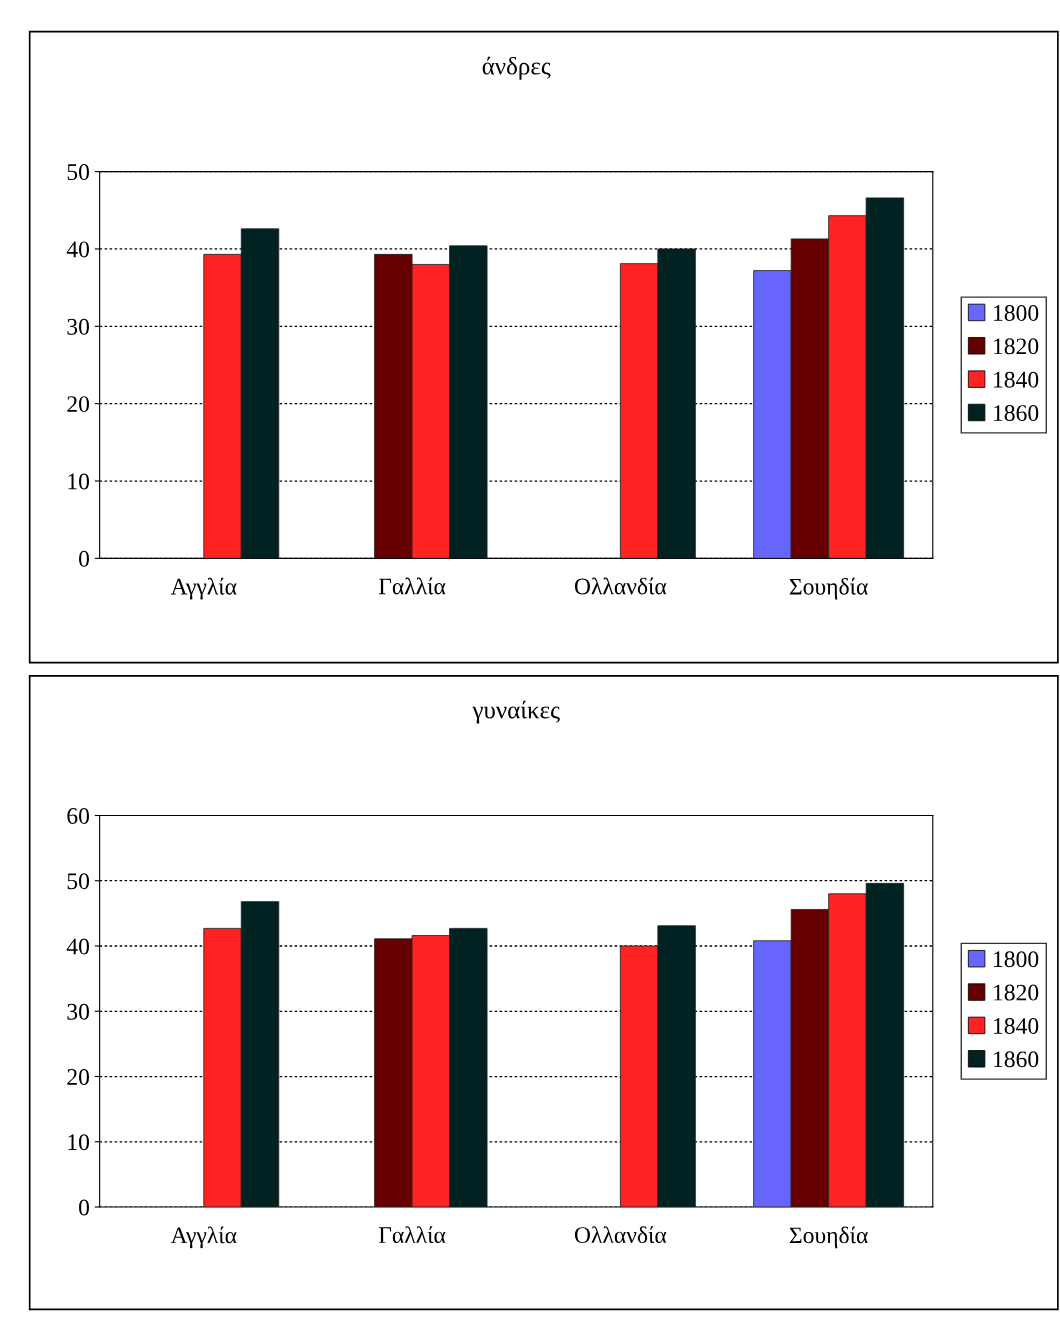 The width and height of the screenshot is (1060, 1320). Describe the element at coordinates (78, 815) in the screenshot. I see `y-tick-label: 60` at that location.